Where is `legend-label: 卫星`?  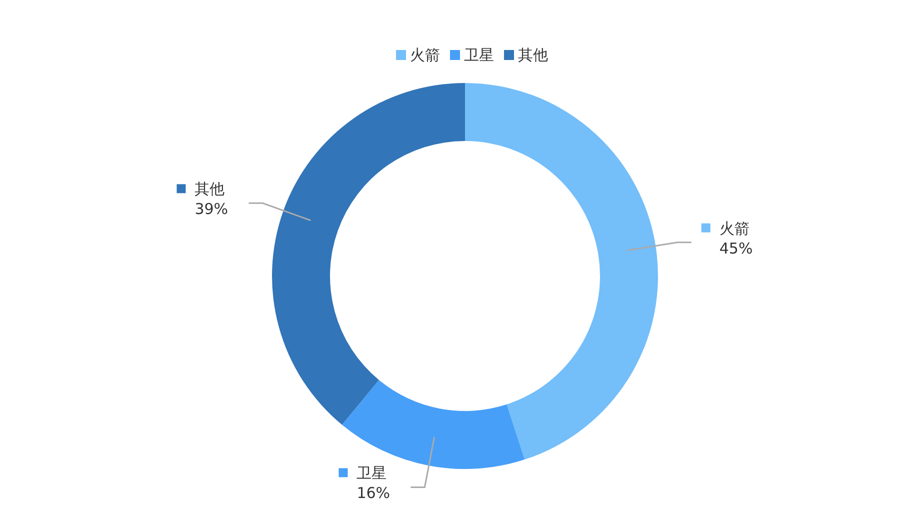 legend-label: 卫星 is located at coordinates (371, 473).